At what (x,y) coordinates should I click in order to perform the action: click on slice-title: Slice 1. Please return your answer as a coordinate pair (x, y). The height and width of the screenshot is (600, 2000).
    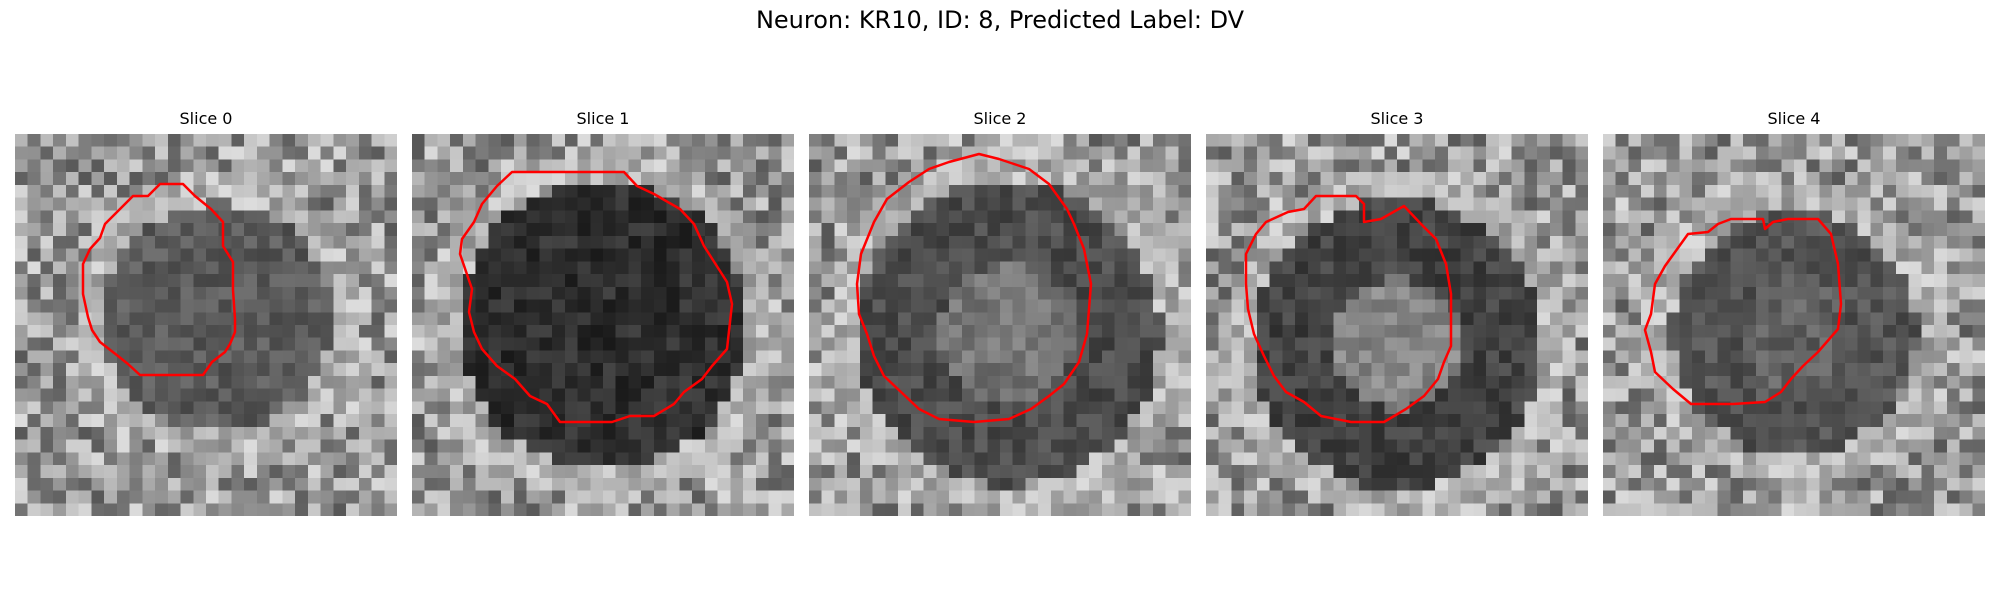
    Looking at the image, I should click on (603, 118).